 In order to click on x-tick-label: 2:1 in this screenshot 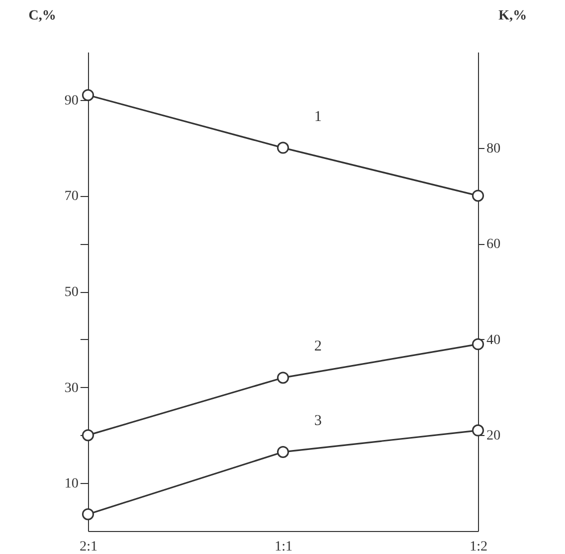, I will do `click(89, 547)`.